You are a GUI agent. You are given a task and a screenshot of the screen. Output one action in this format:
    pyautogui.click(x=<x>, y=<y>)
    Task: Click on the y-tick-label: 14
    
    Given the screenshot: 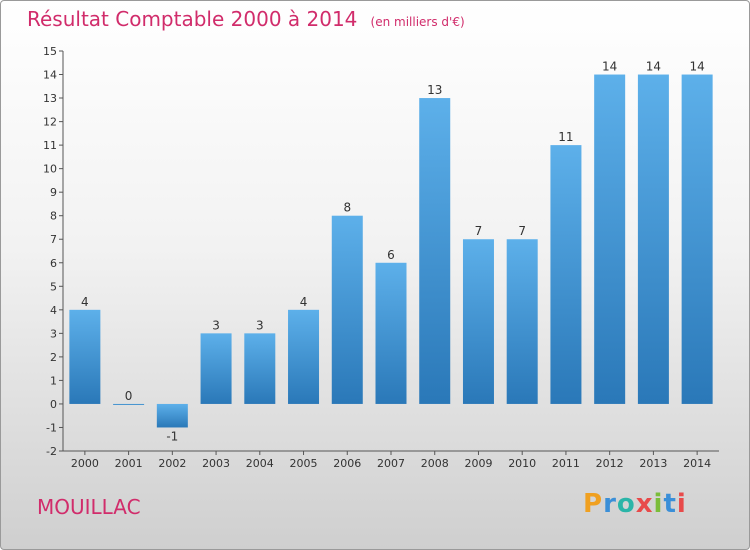 What is the action you would take?
    pyautogui.click(x=50, y=75)
    